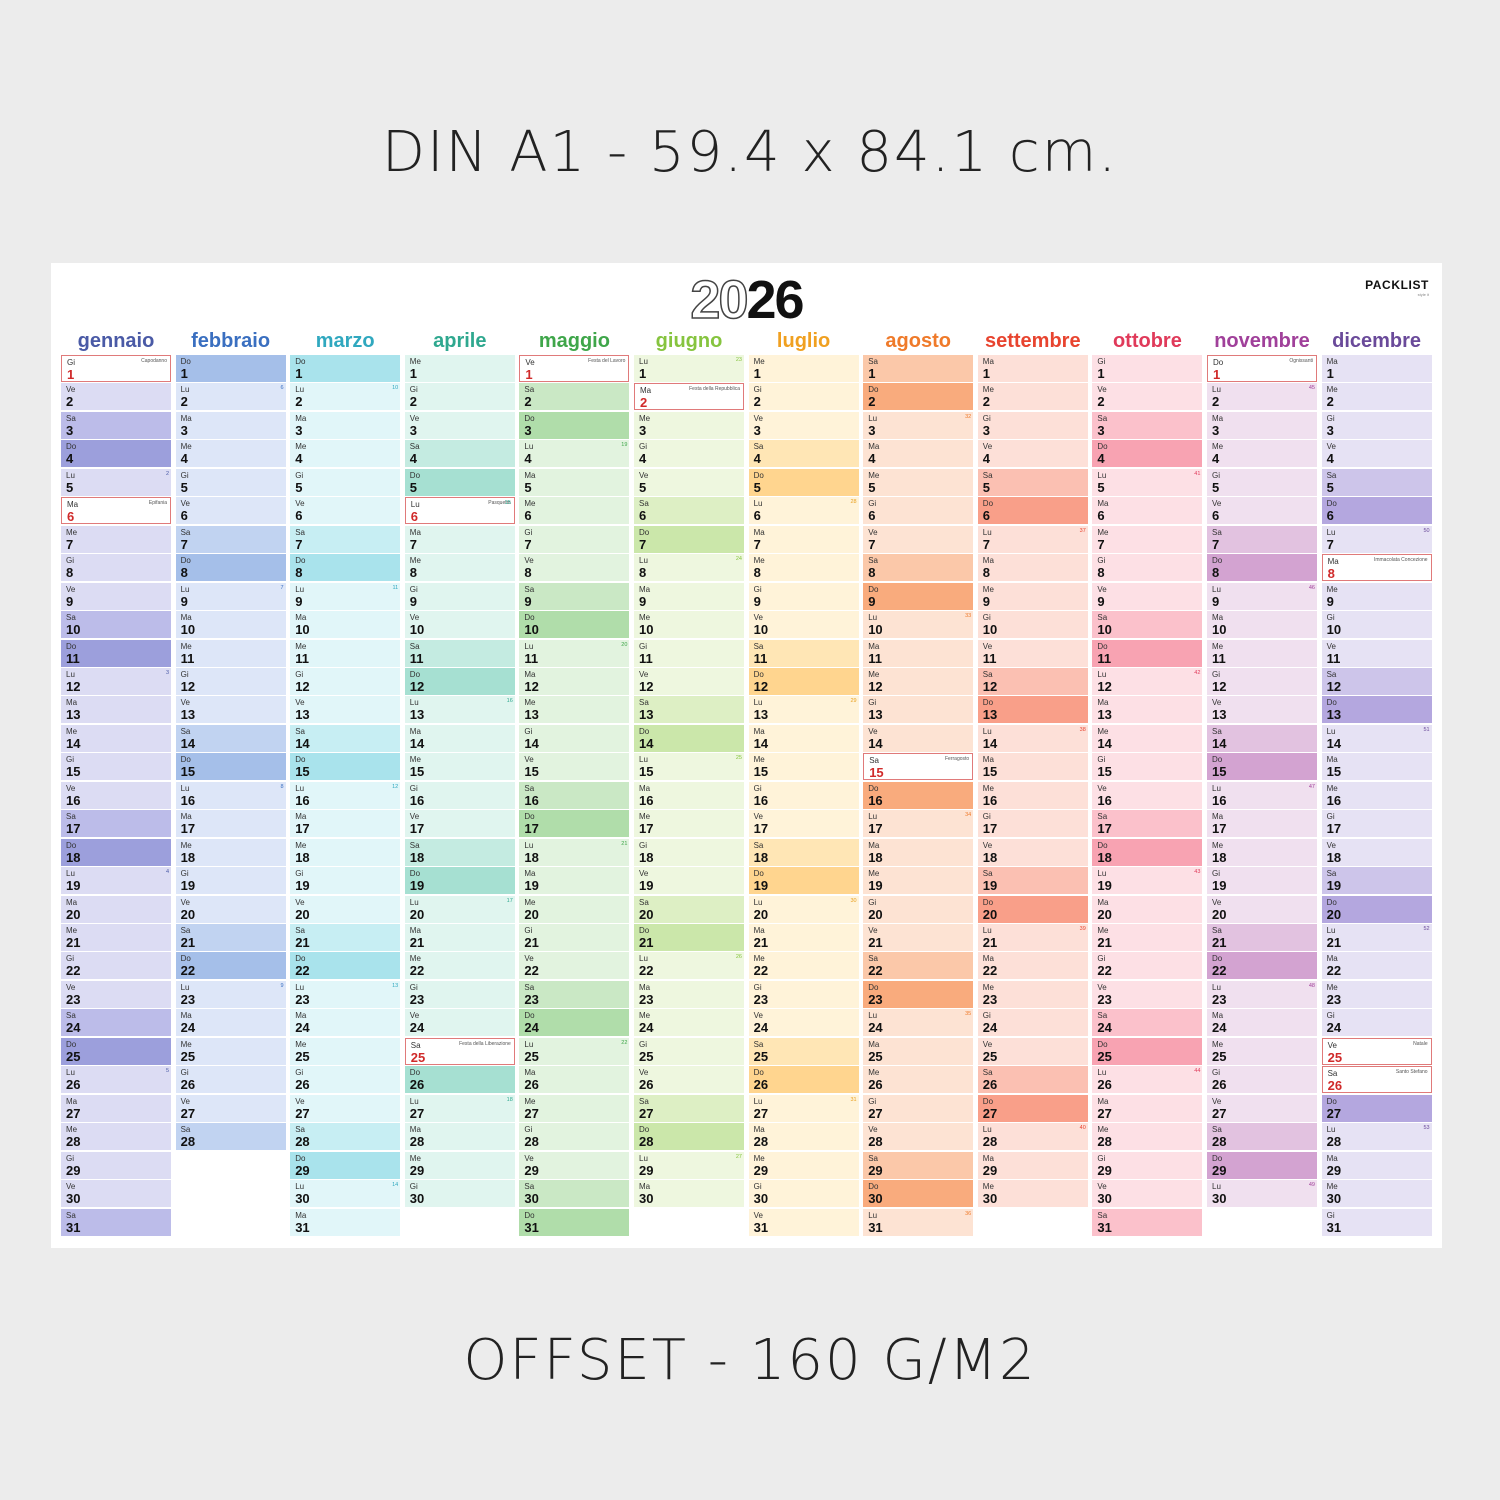 The width and height of the screenshot is (1500, 1500). What do you see at coordinates (574, 937) in the screenshot?
I see `day-cell: Gi 21` at bounding box center [574, 937].